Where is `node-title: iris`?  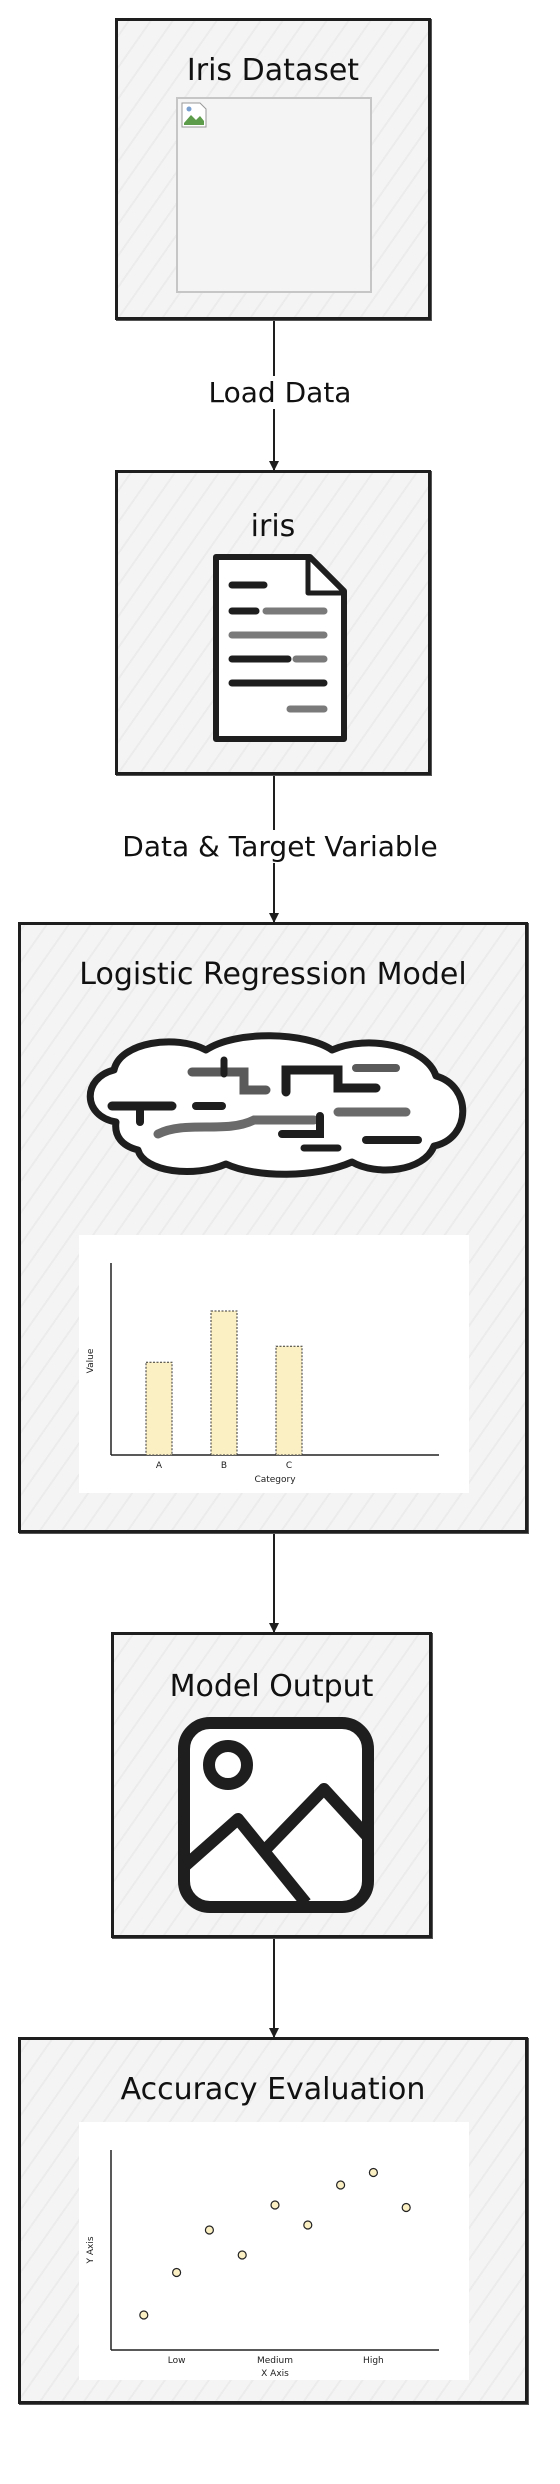
node-title: iris is located at coordinates (273, 526).